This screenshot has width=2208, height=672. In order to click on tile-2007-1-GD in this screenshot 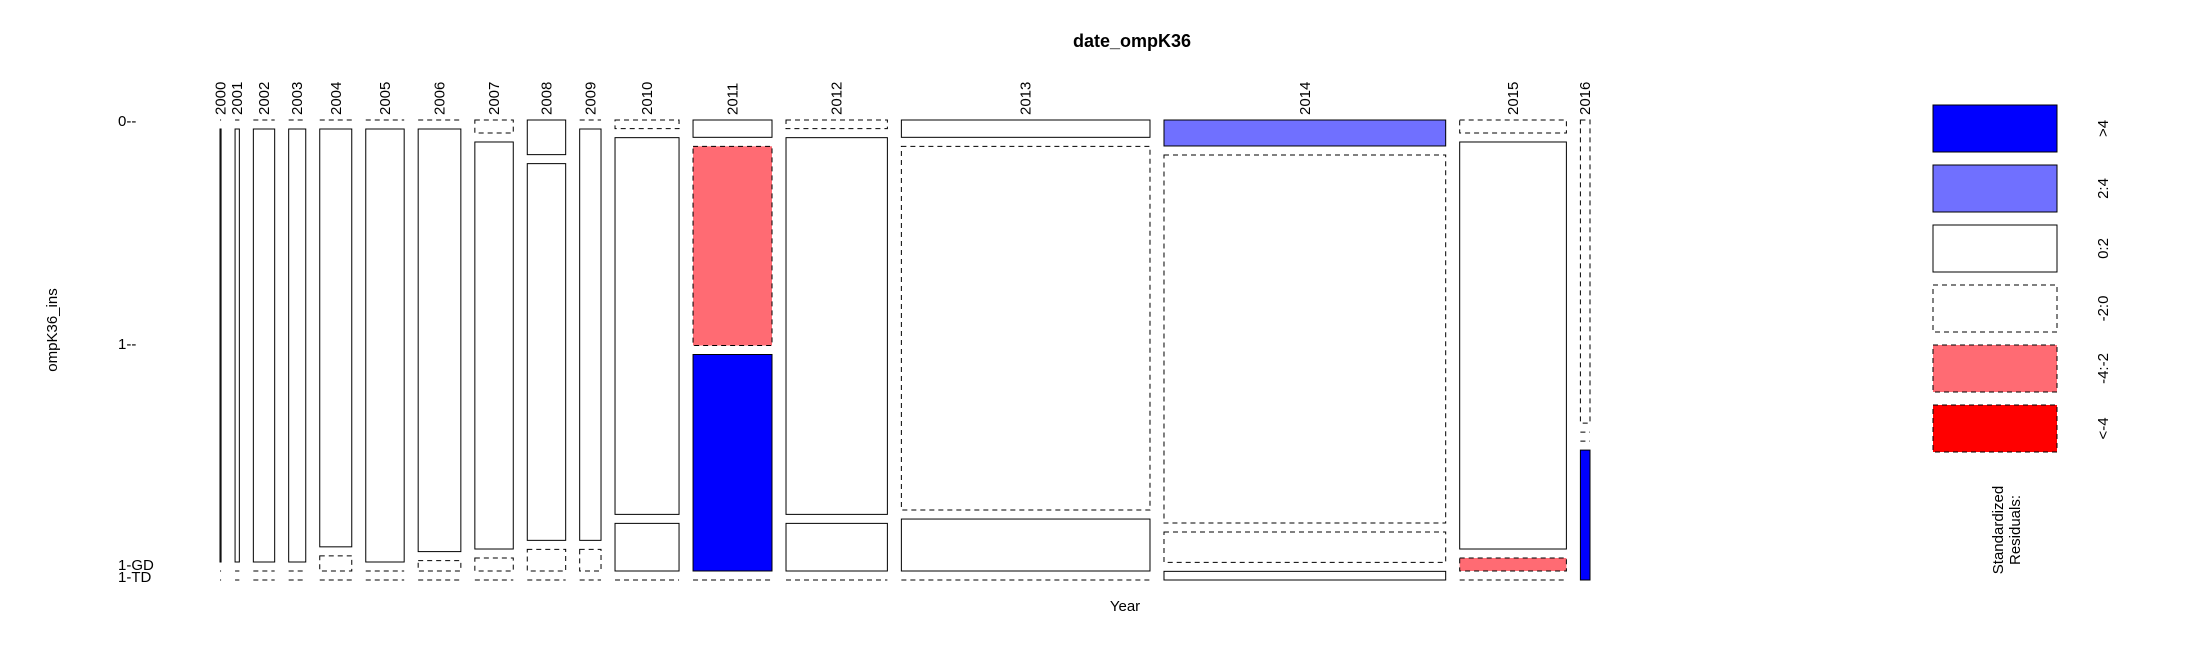, I will do `click(494, 564)`.